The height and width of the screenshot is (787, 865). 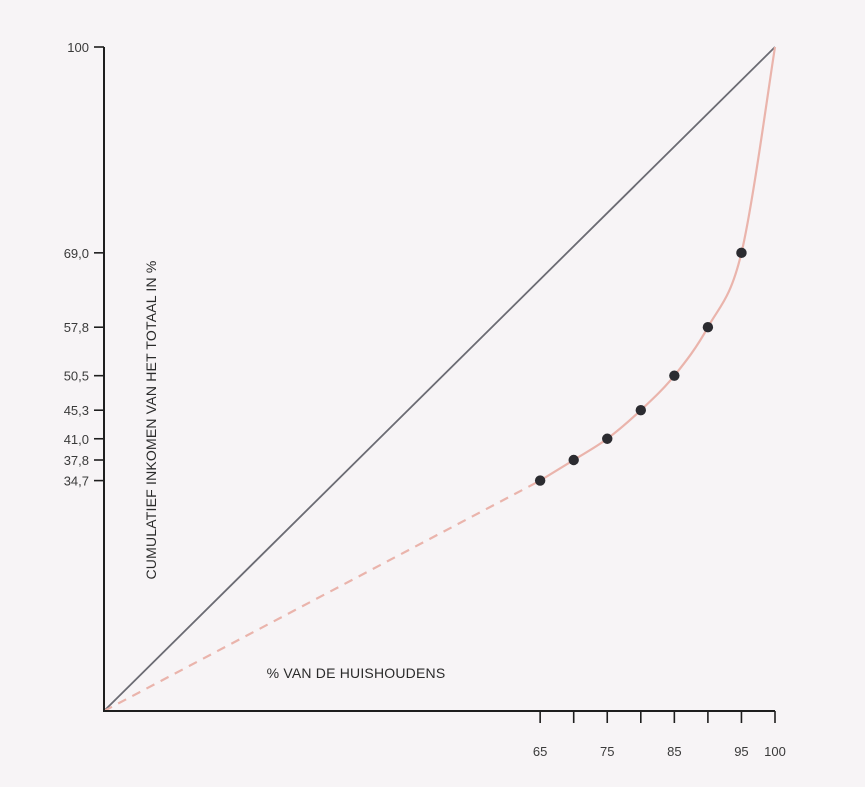 I want to click on y-tick-label: 37,8, so click(x=76, y=460).